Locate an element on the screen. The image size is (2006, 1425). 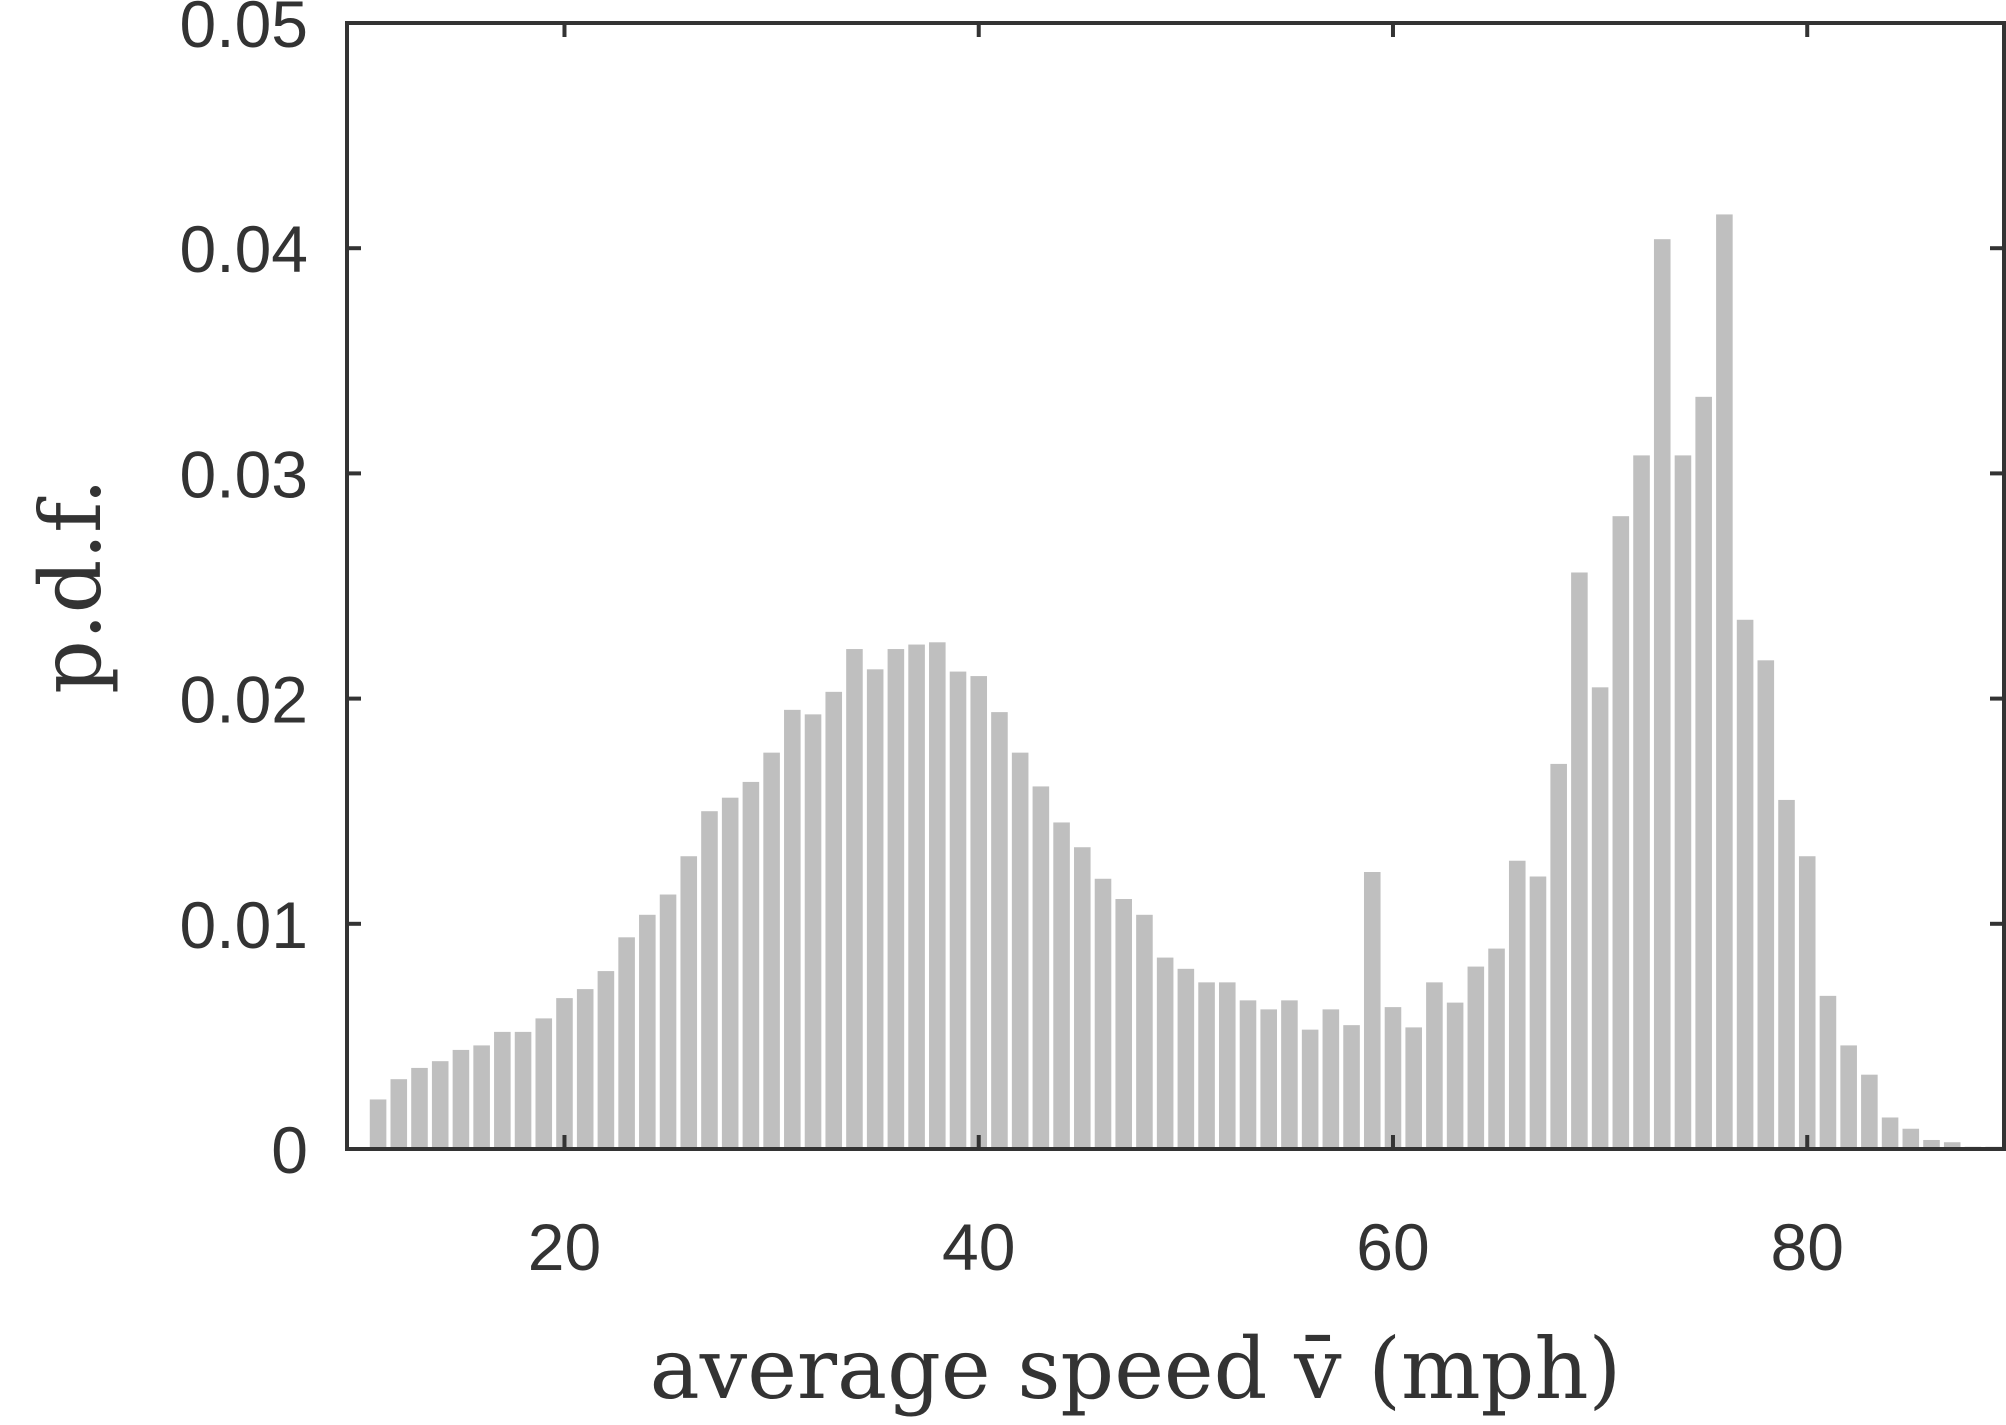
y-tick-label: 0.03 is located at coordinates (244, 474).